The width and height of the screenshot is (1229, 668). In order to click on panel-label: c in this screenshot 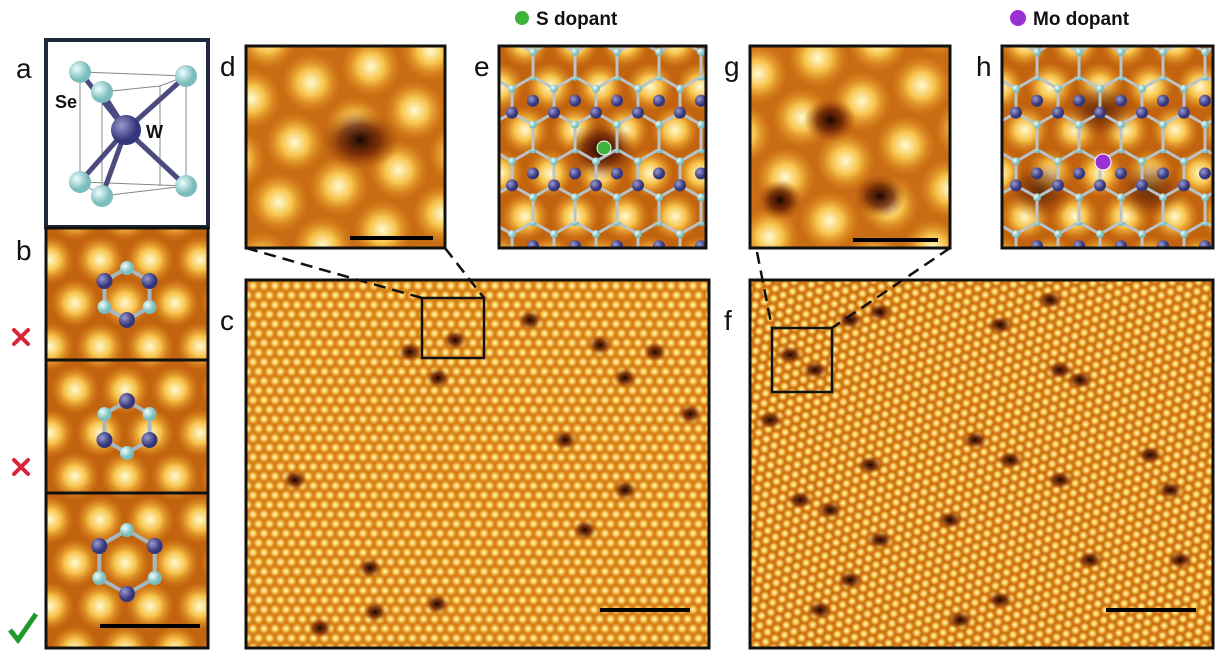, I will do `click(227, 320)`.